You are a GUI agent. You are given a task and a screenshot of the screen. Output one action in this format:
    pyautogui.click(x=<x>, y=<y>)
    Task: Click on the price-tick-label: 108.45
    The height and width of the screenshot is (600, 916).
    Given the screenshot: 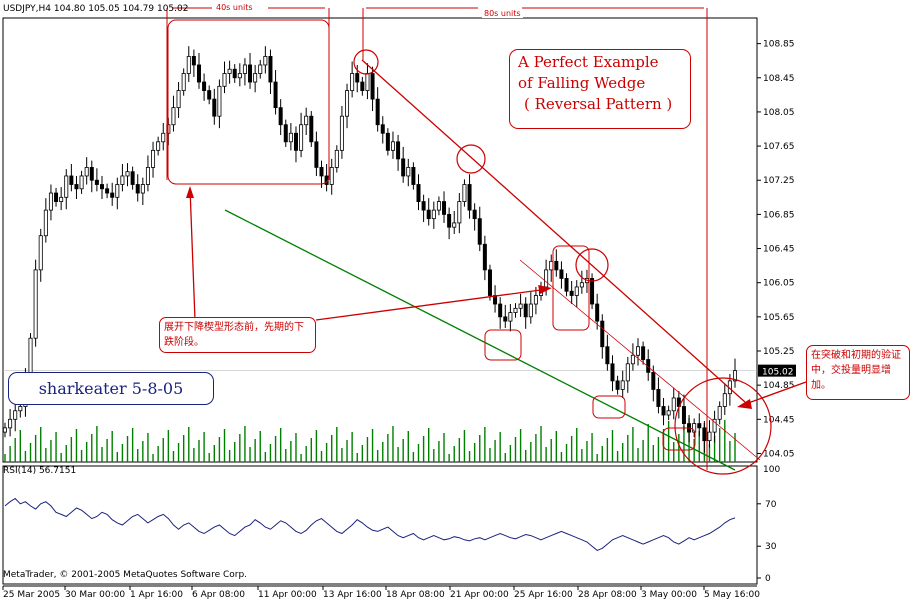 What is the action you would take?
    pyautogui.click(x=779, y=79)
    